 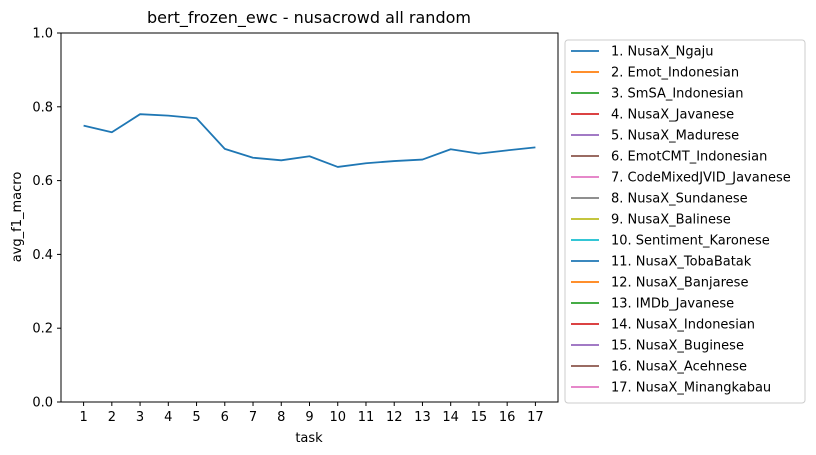 I want to click on legend-entry: 10. Sentiment_Karonese, so click(x=690, y=241).